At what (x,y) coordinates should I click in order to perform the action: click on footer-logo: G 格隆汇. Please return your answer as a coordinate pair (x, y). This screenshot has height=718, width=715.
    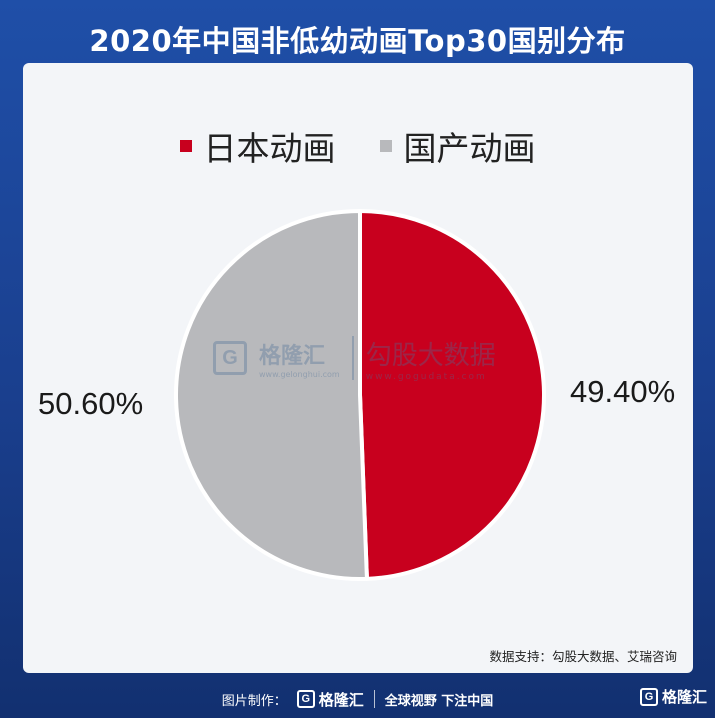
    Looking at the image, I should click on (330, 699).